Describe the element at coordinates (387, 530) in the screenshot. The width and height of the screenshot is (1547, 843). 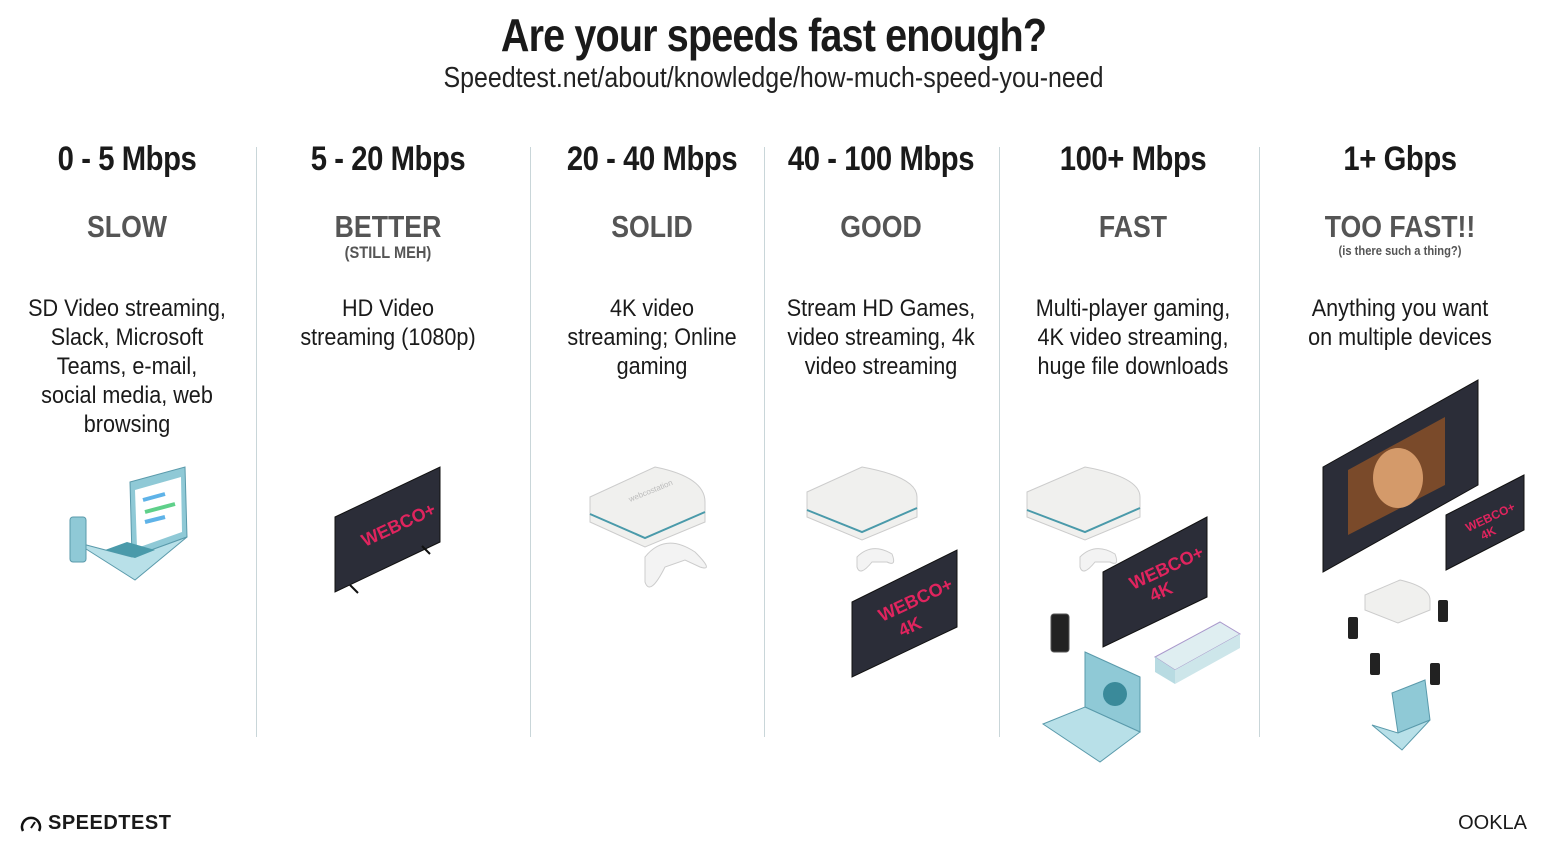
I see `tv-icon: WEBCO+` at that location.